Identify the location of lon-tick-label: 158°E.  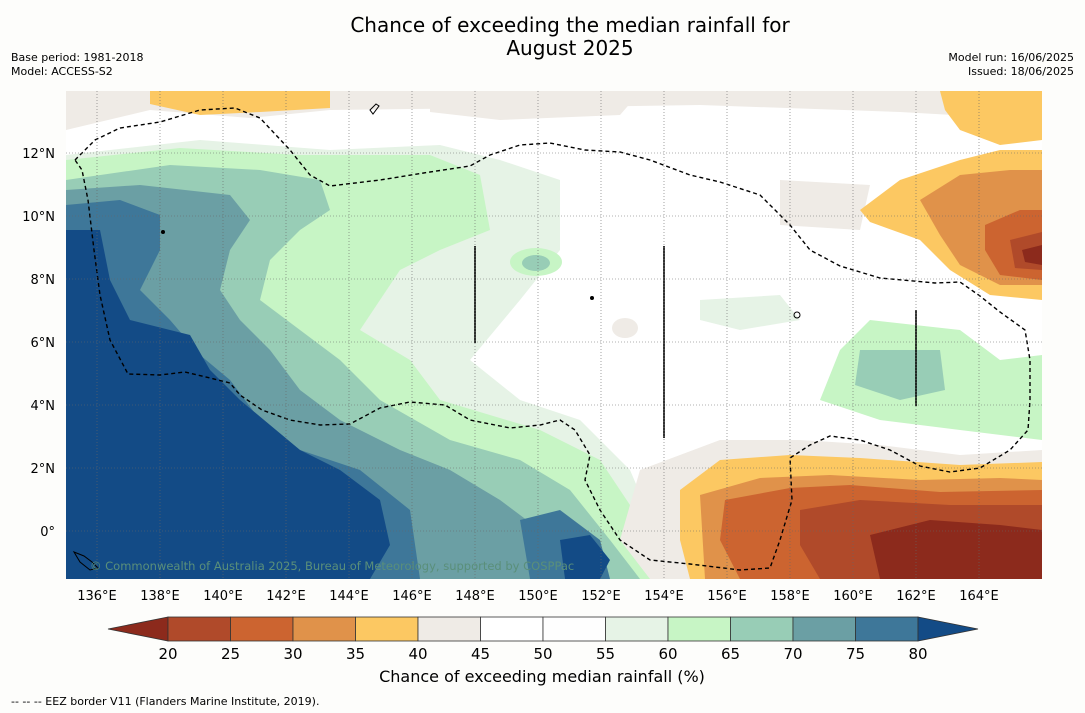
(790, 596).